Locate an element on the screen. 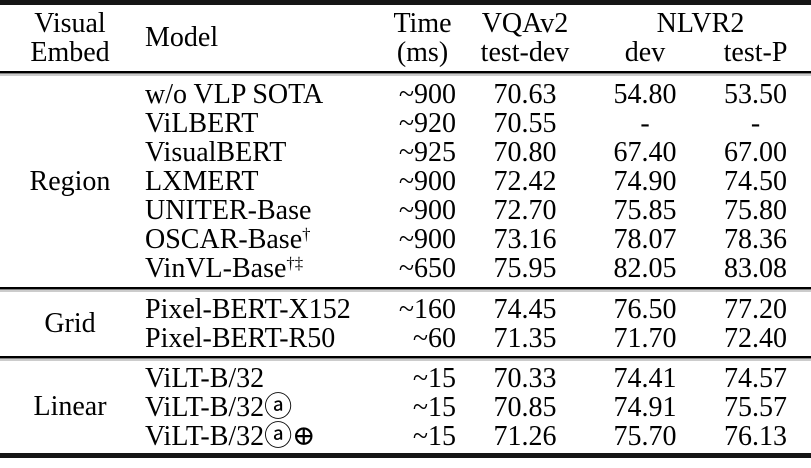 This screenshot has width=811, height=468. nlvr2-dev-cell: 74.91 is located at coordinates (645, 407).